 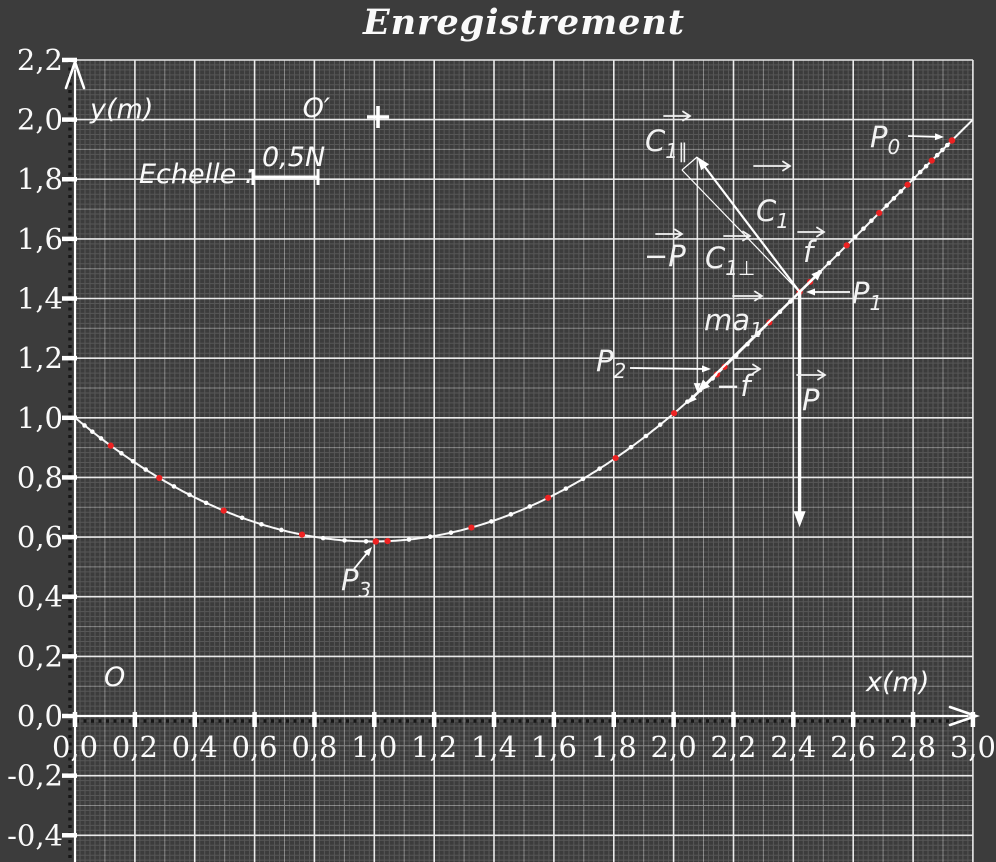 What do you see at coordinates (356, 582) in the screenshot?
I see `P3-label: P3` at bounding box center [356, 582].